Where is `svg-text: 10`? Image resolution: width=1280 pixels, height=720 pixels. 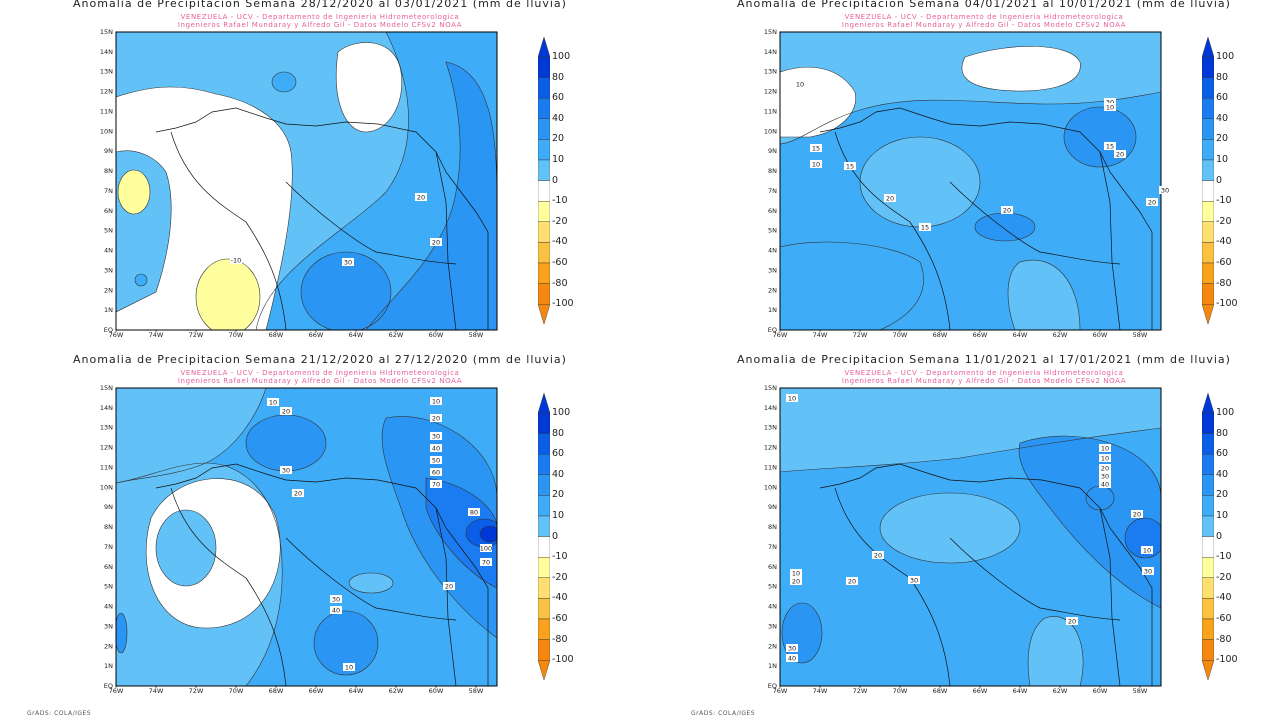
svg-text: 10 is located at coordinates (796, 574).